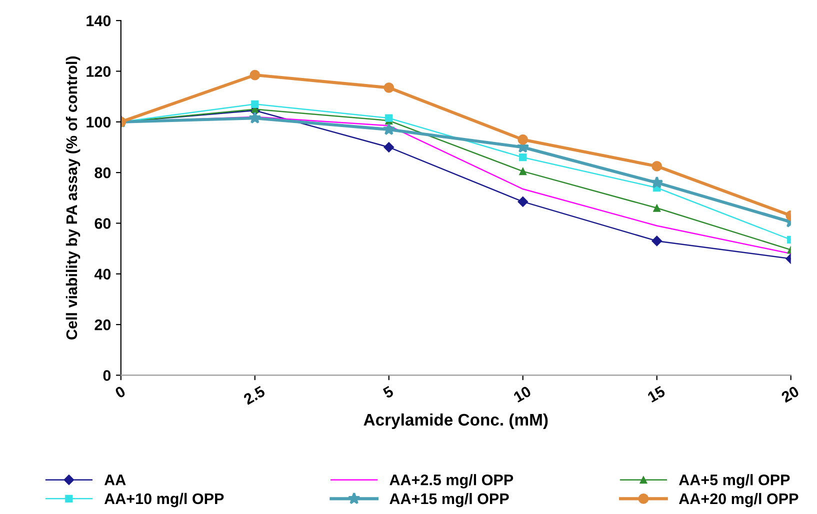 The width and height of the screenshot is (817, 514). Describe the element at coordinates (98, 122) in the screenshot. I see `y-tick-label: 100` at that location.